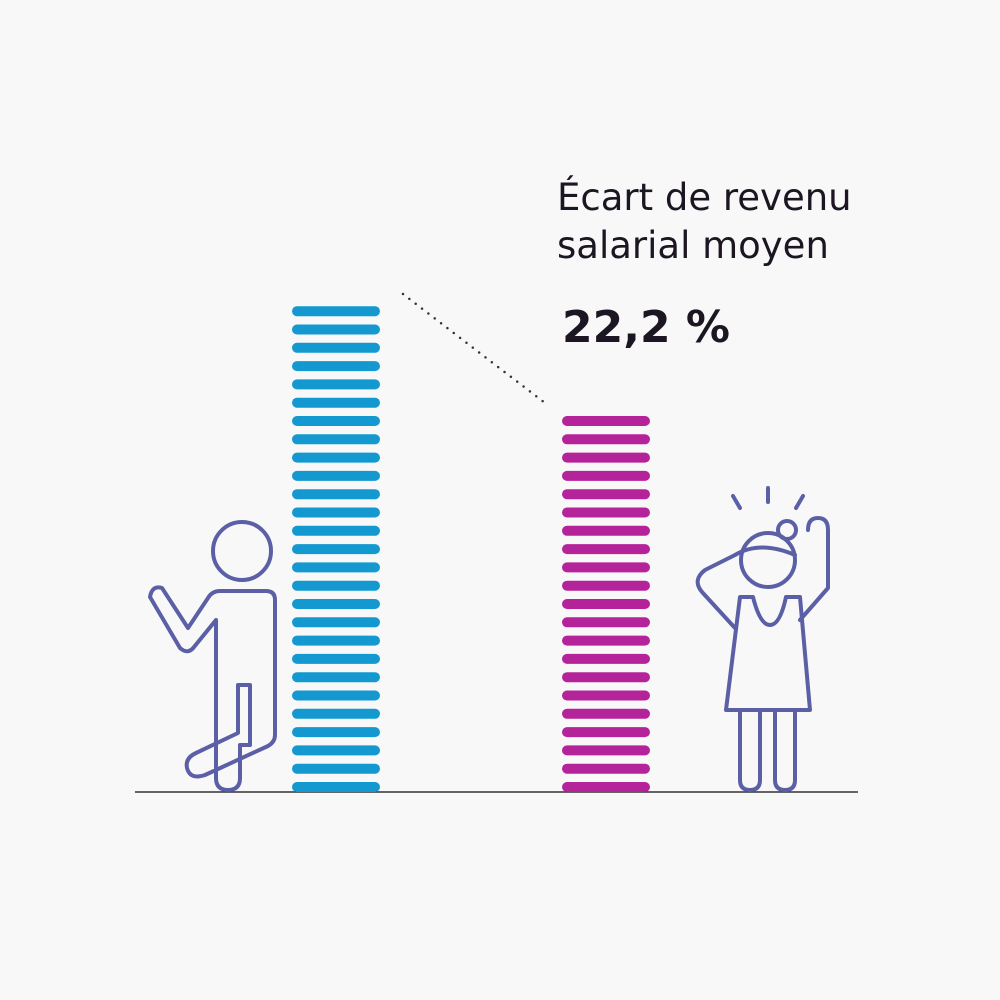 The width and height of the screenshot is (1000, 1000). What do you see at coordinates (693, 245) in the screenshot?
I see `title-line: salarial moyen` at bounding box center [693, 245].